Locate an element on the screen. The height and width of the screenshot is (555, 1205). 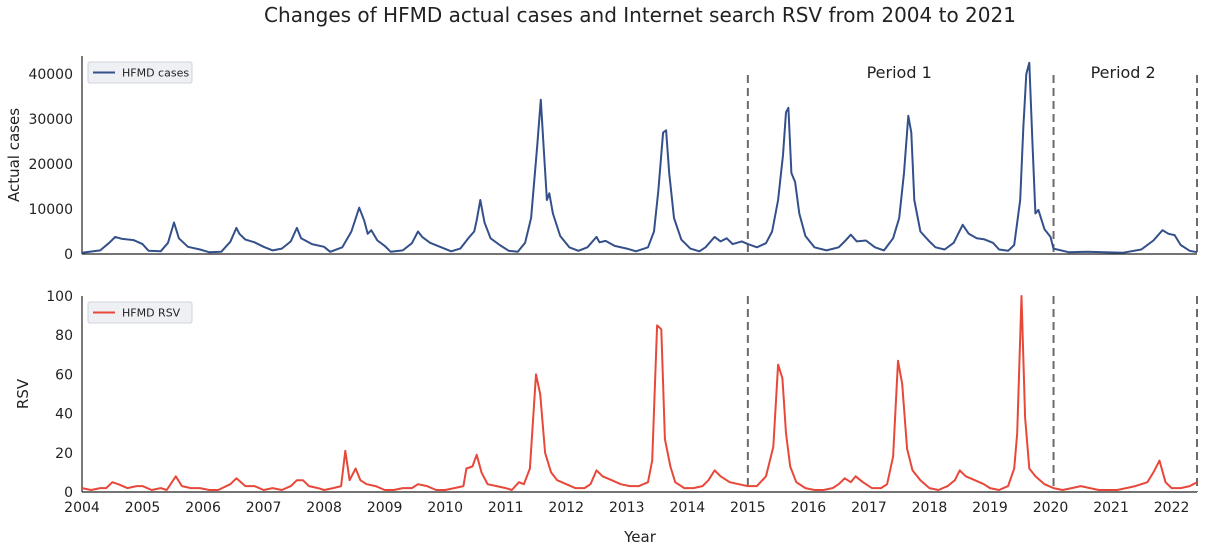
y-tick-label: 100 is located at coordinates (59, 297).